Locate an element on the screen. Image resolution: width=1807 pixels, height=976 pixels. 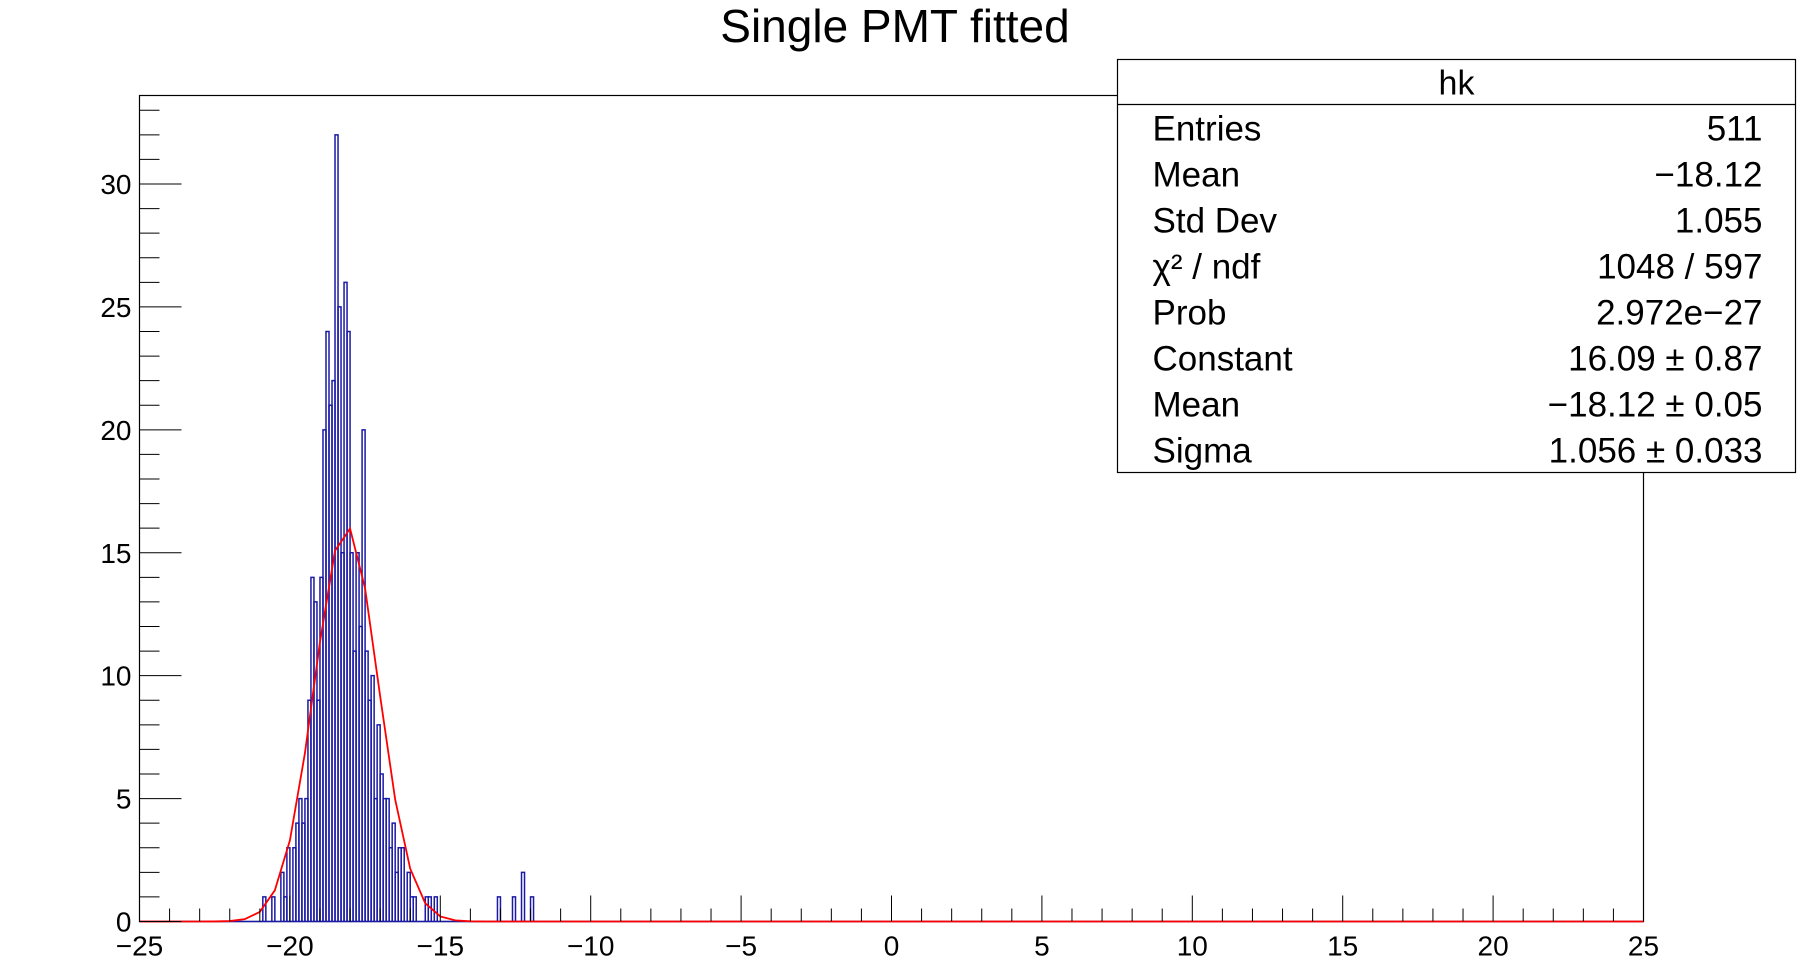
stats-row-label: Sigma is located at coordinates (1203, 450).